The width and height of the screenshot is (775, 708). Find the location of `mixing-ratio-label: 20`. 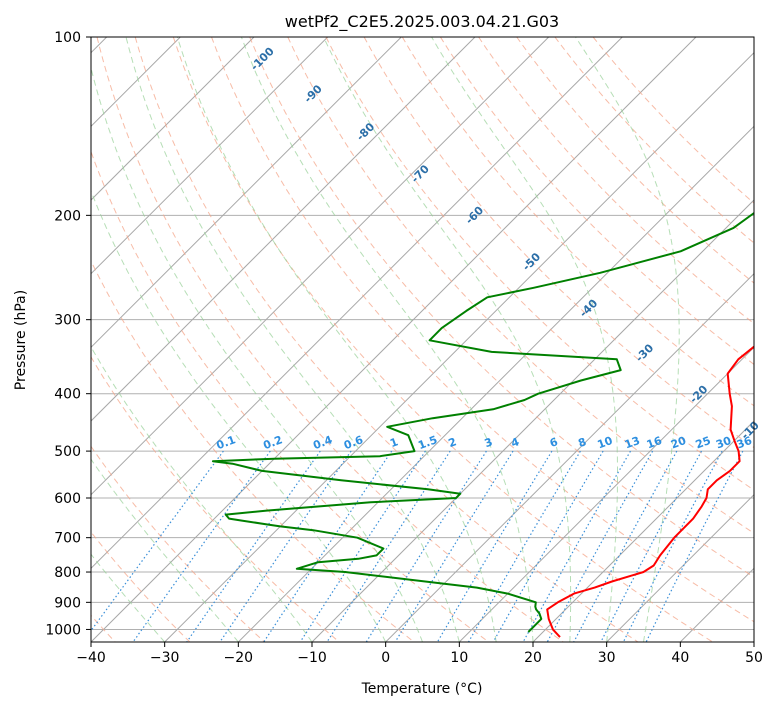

mixing-ratio-label: 20 is located at coordinates (678, 443).